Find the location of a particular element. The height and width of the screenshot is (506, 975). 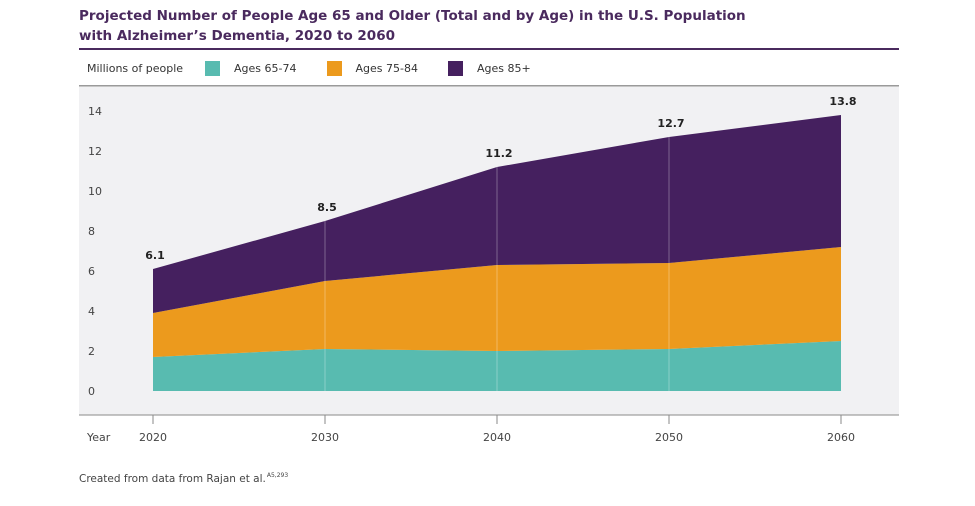

x-tick-label: 2020 is located at coordinates (153, 437).